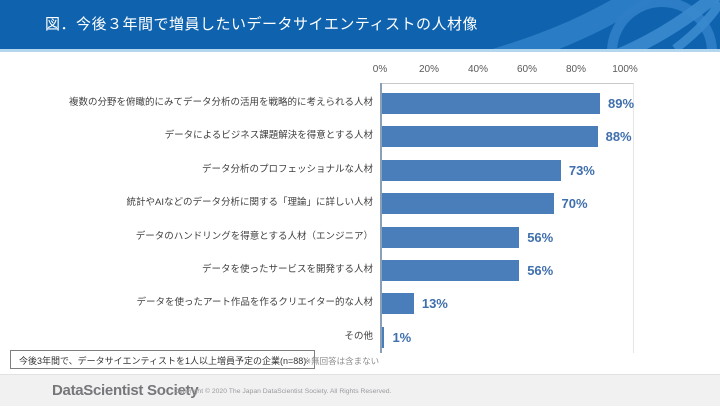 The height and width of the screenshot is (408, 720). I want to click on x-axis-tick: 0%, so click(380, 69).